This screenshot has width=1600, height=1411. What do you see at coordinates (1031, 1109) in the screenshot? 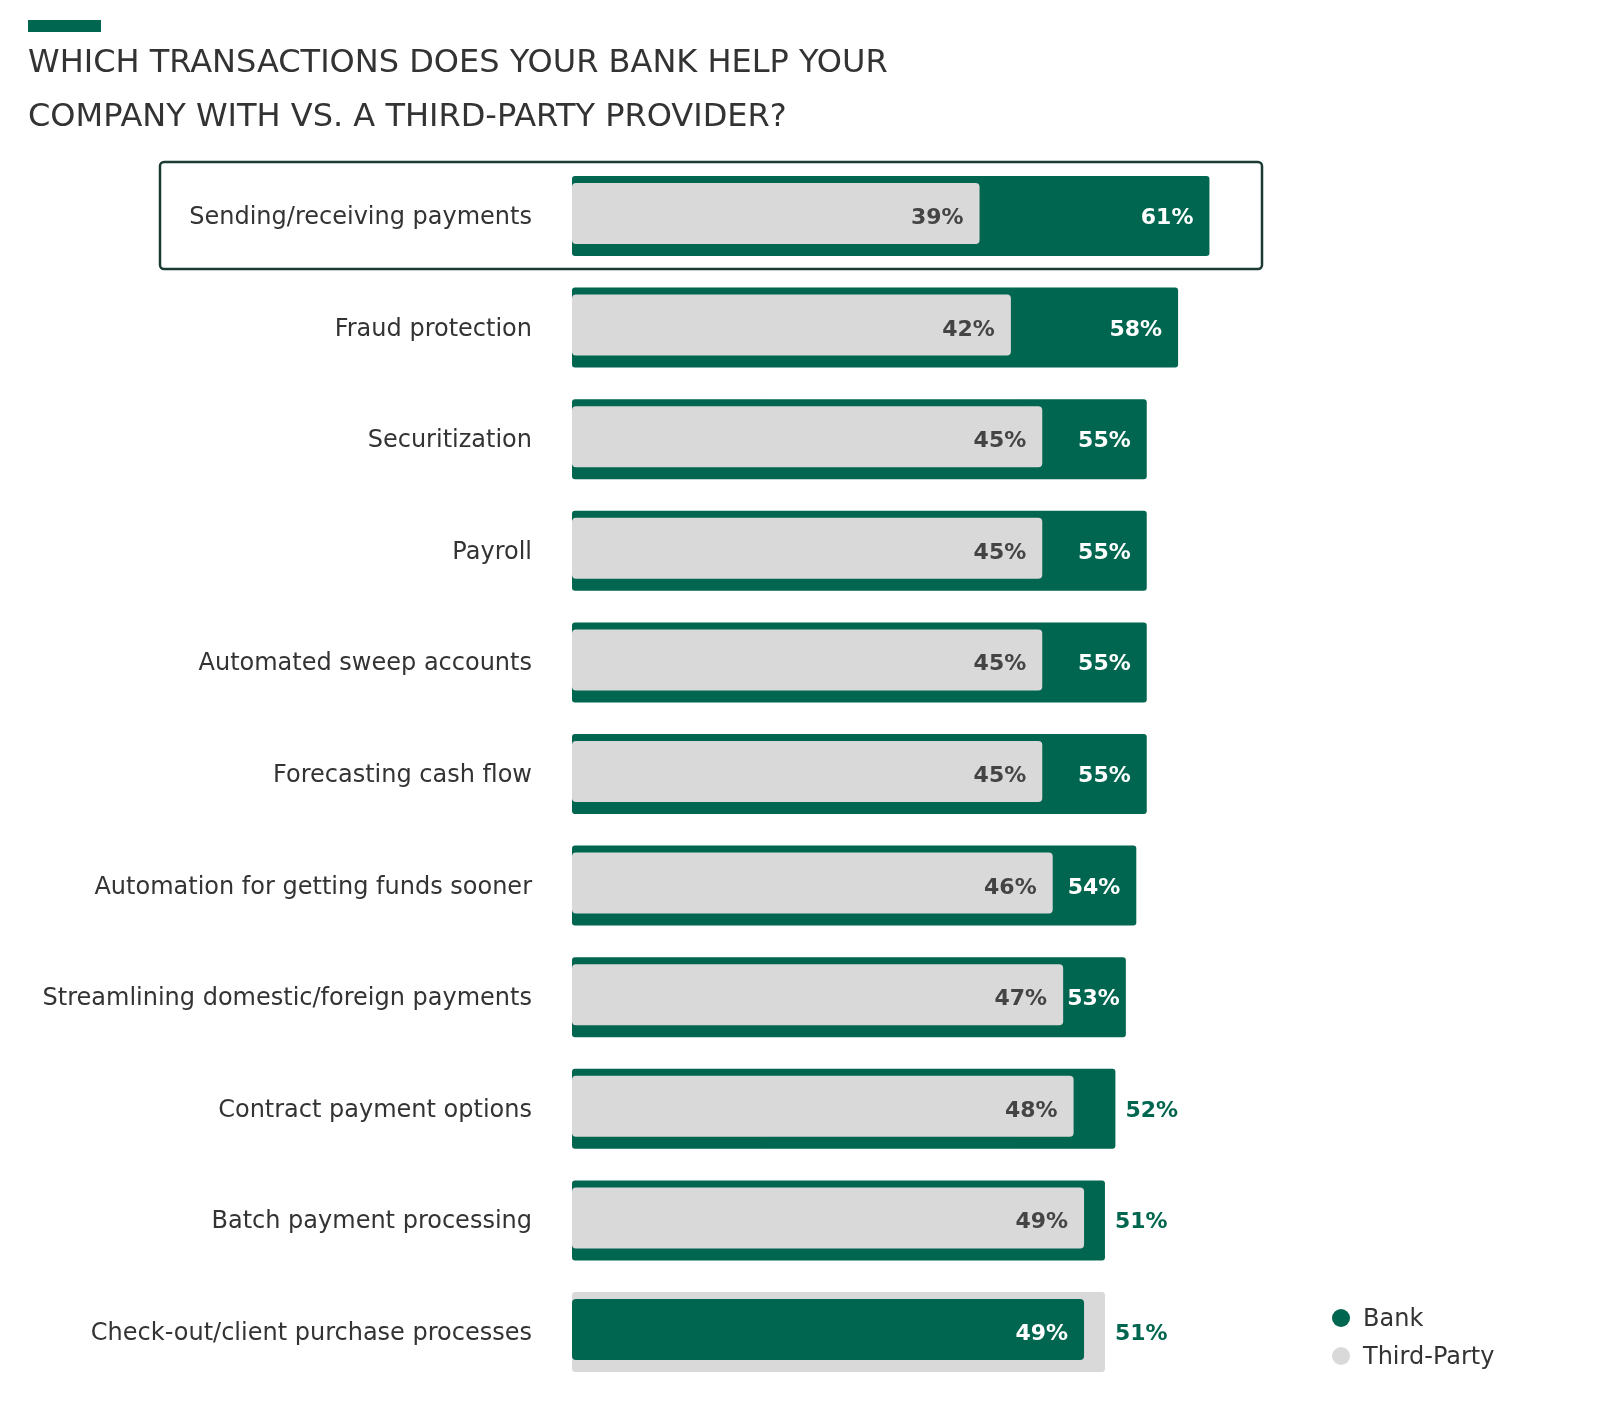
I see `data-label: 48%` at bounding box center [1031, 1109].